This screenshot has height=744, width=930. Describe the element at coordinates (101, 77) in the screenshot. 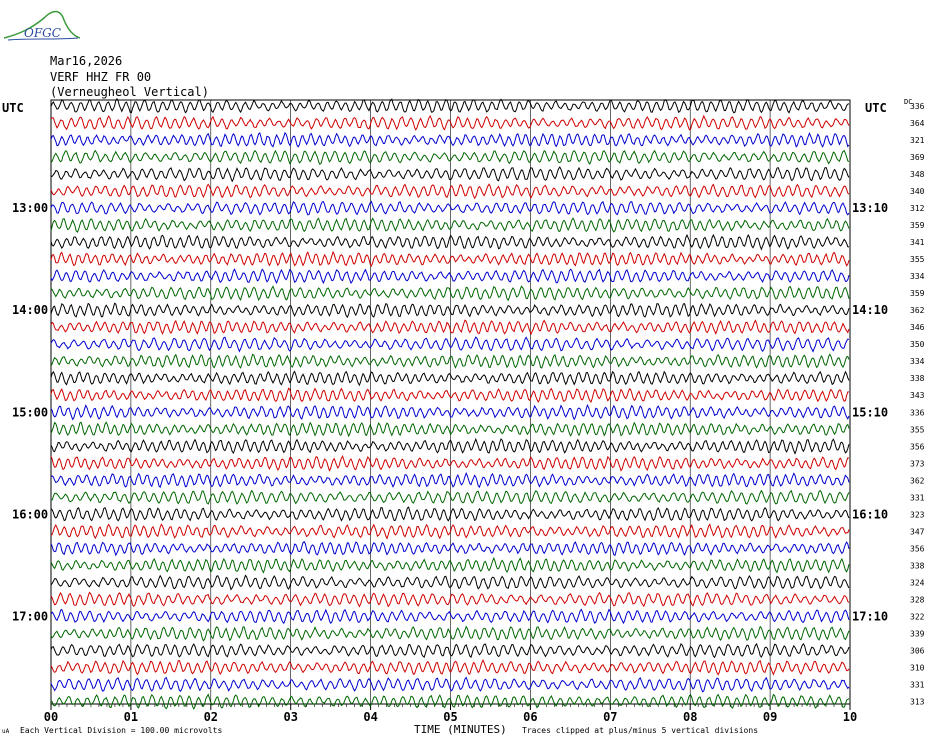

I see `header-station: VERF HHZ FR 00` at that location.